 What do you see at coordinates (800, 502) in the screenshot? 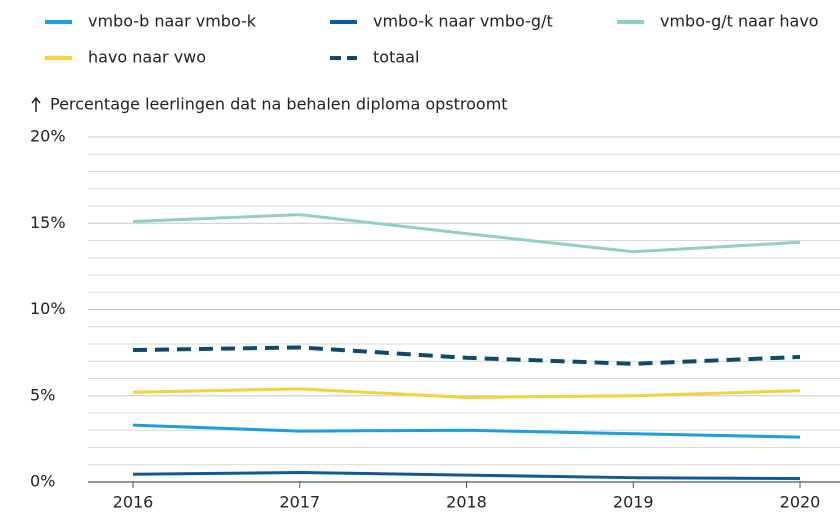
I see `x-tick-label: 2020` at bounding box center [800, 502].